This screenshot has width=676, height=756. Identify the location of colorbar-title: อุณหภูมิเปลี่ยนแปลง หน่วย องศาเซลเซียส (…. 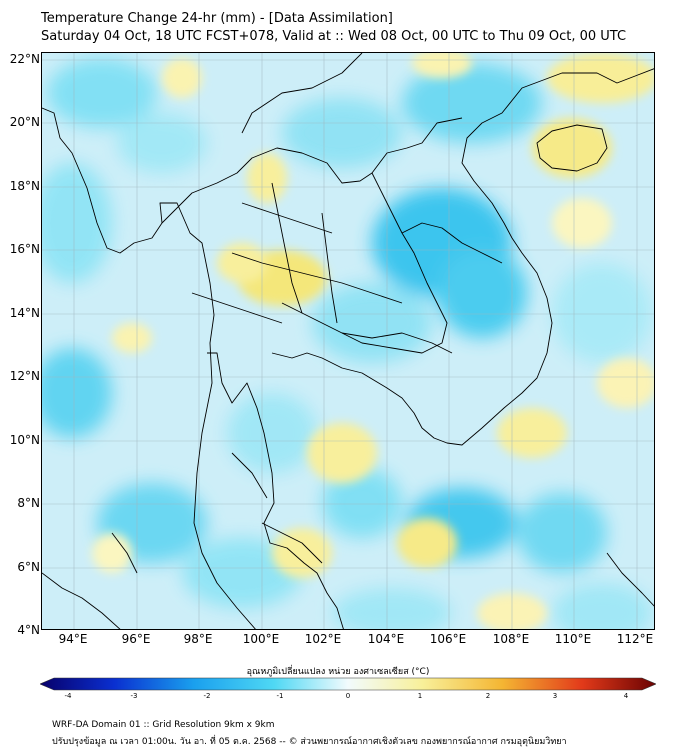
(338, 672).